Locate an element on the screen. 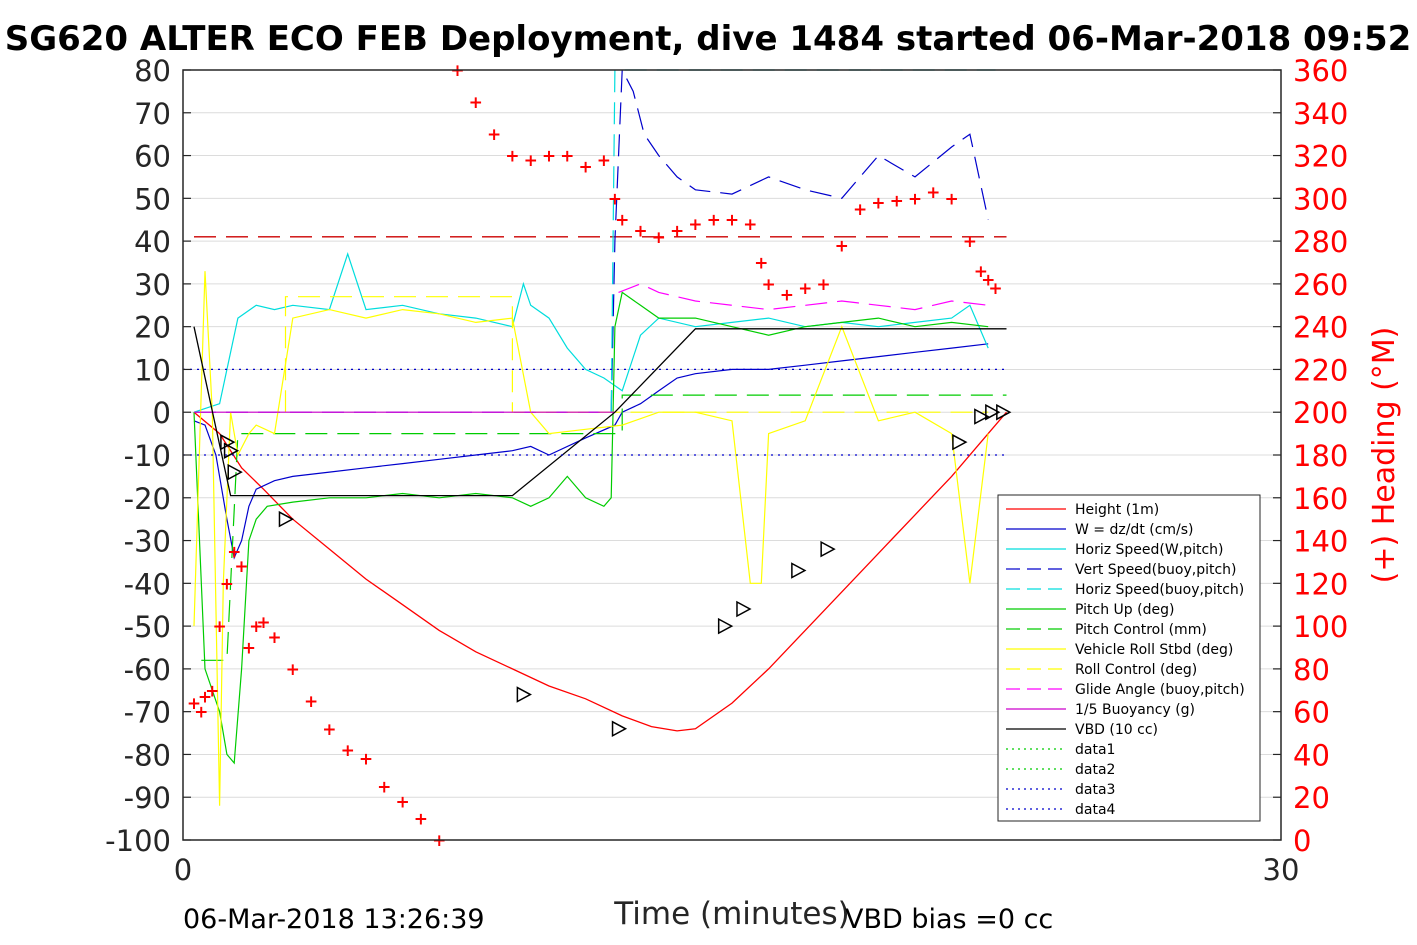 This screenshot has width=1417, height=945. y-tick-label: -80 is located at coordinates (147, 755).